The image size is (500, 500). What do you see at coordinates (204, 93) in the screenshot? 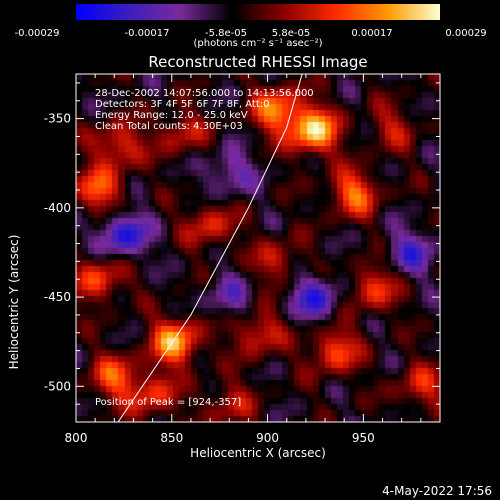
I see `time-range-annotation: 28-Dec-2002 14:07:56.000 to 14:13:56.000` at bounding box center [204, 93].